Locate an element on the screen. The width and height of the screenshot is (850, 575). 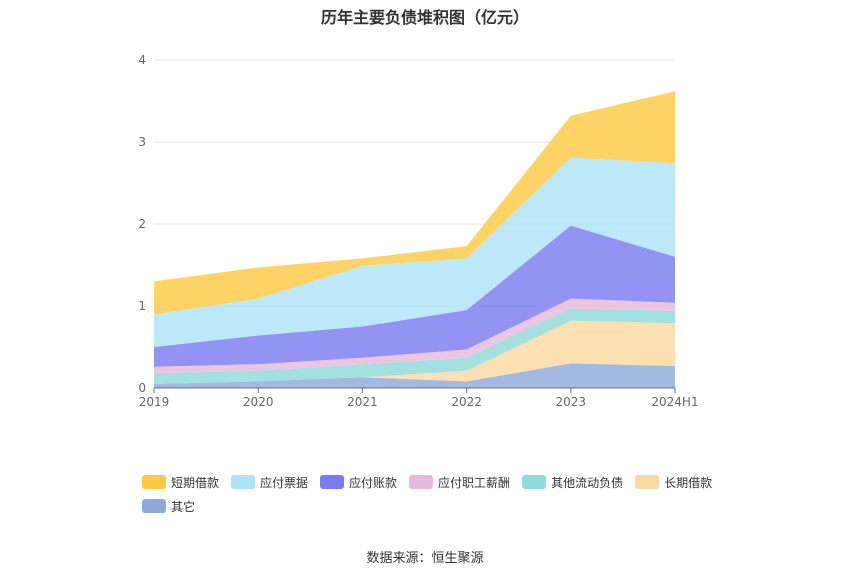
legend-label: 其他流动负债 is located at coordinates (587, 482).